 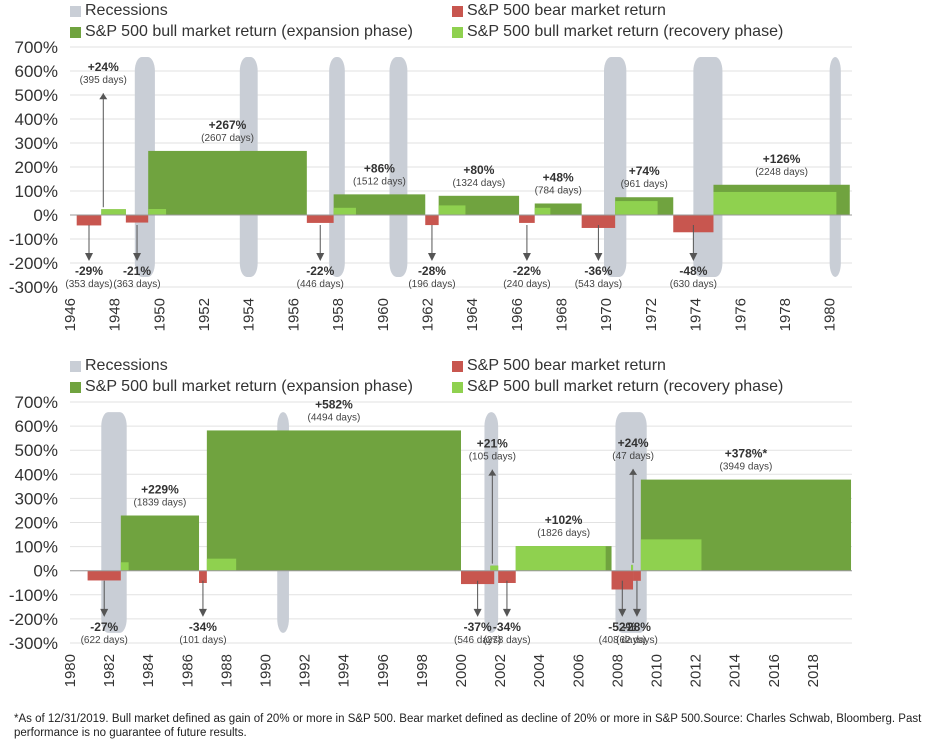 I want to click on legend-bear: S&P 500 bear market return, so click(x=559, y=366).